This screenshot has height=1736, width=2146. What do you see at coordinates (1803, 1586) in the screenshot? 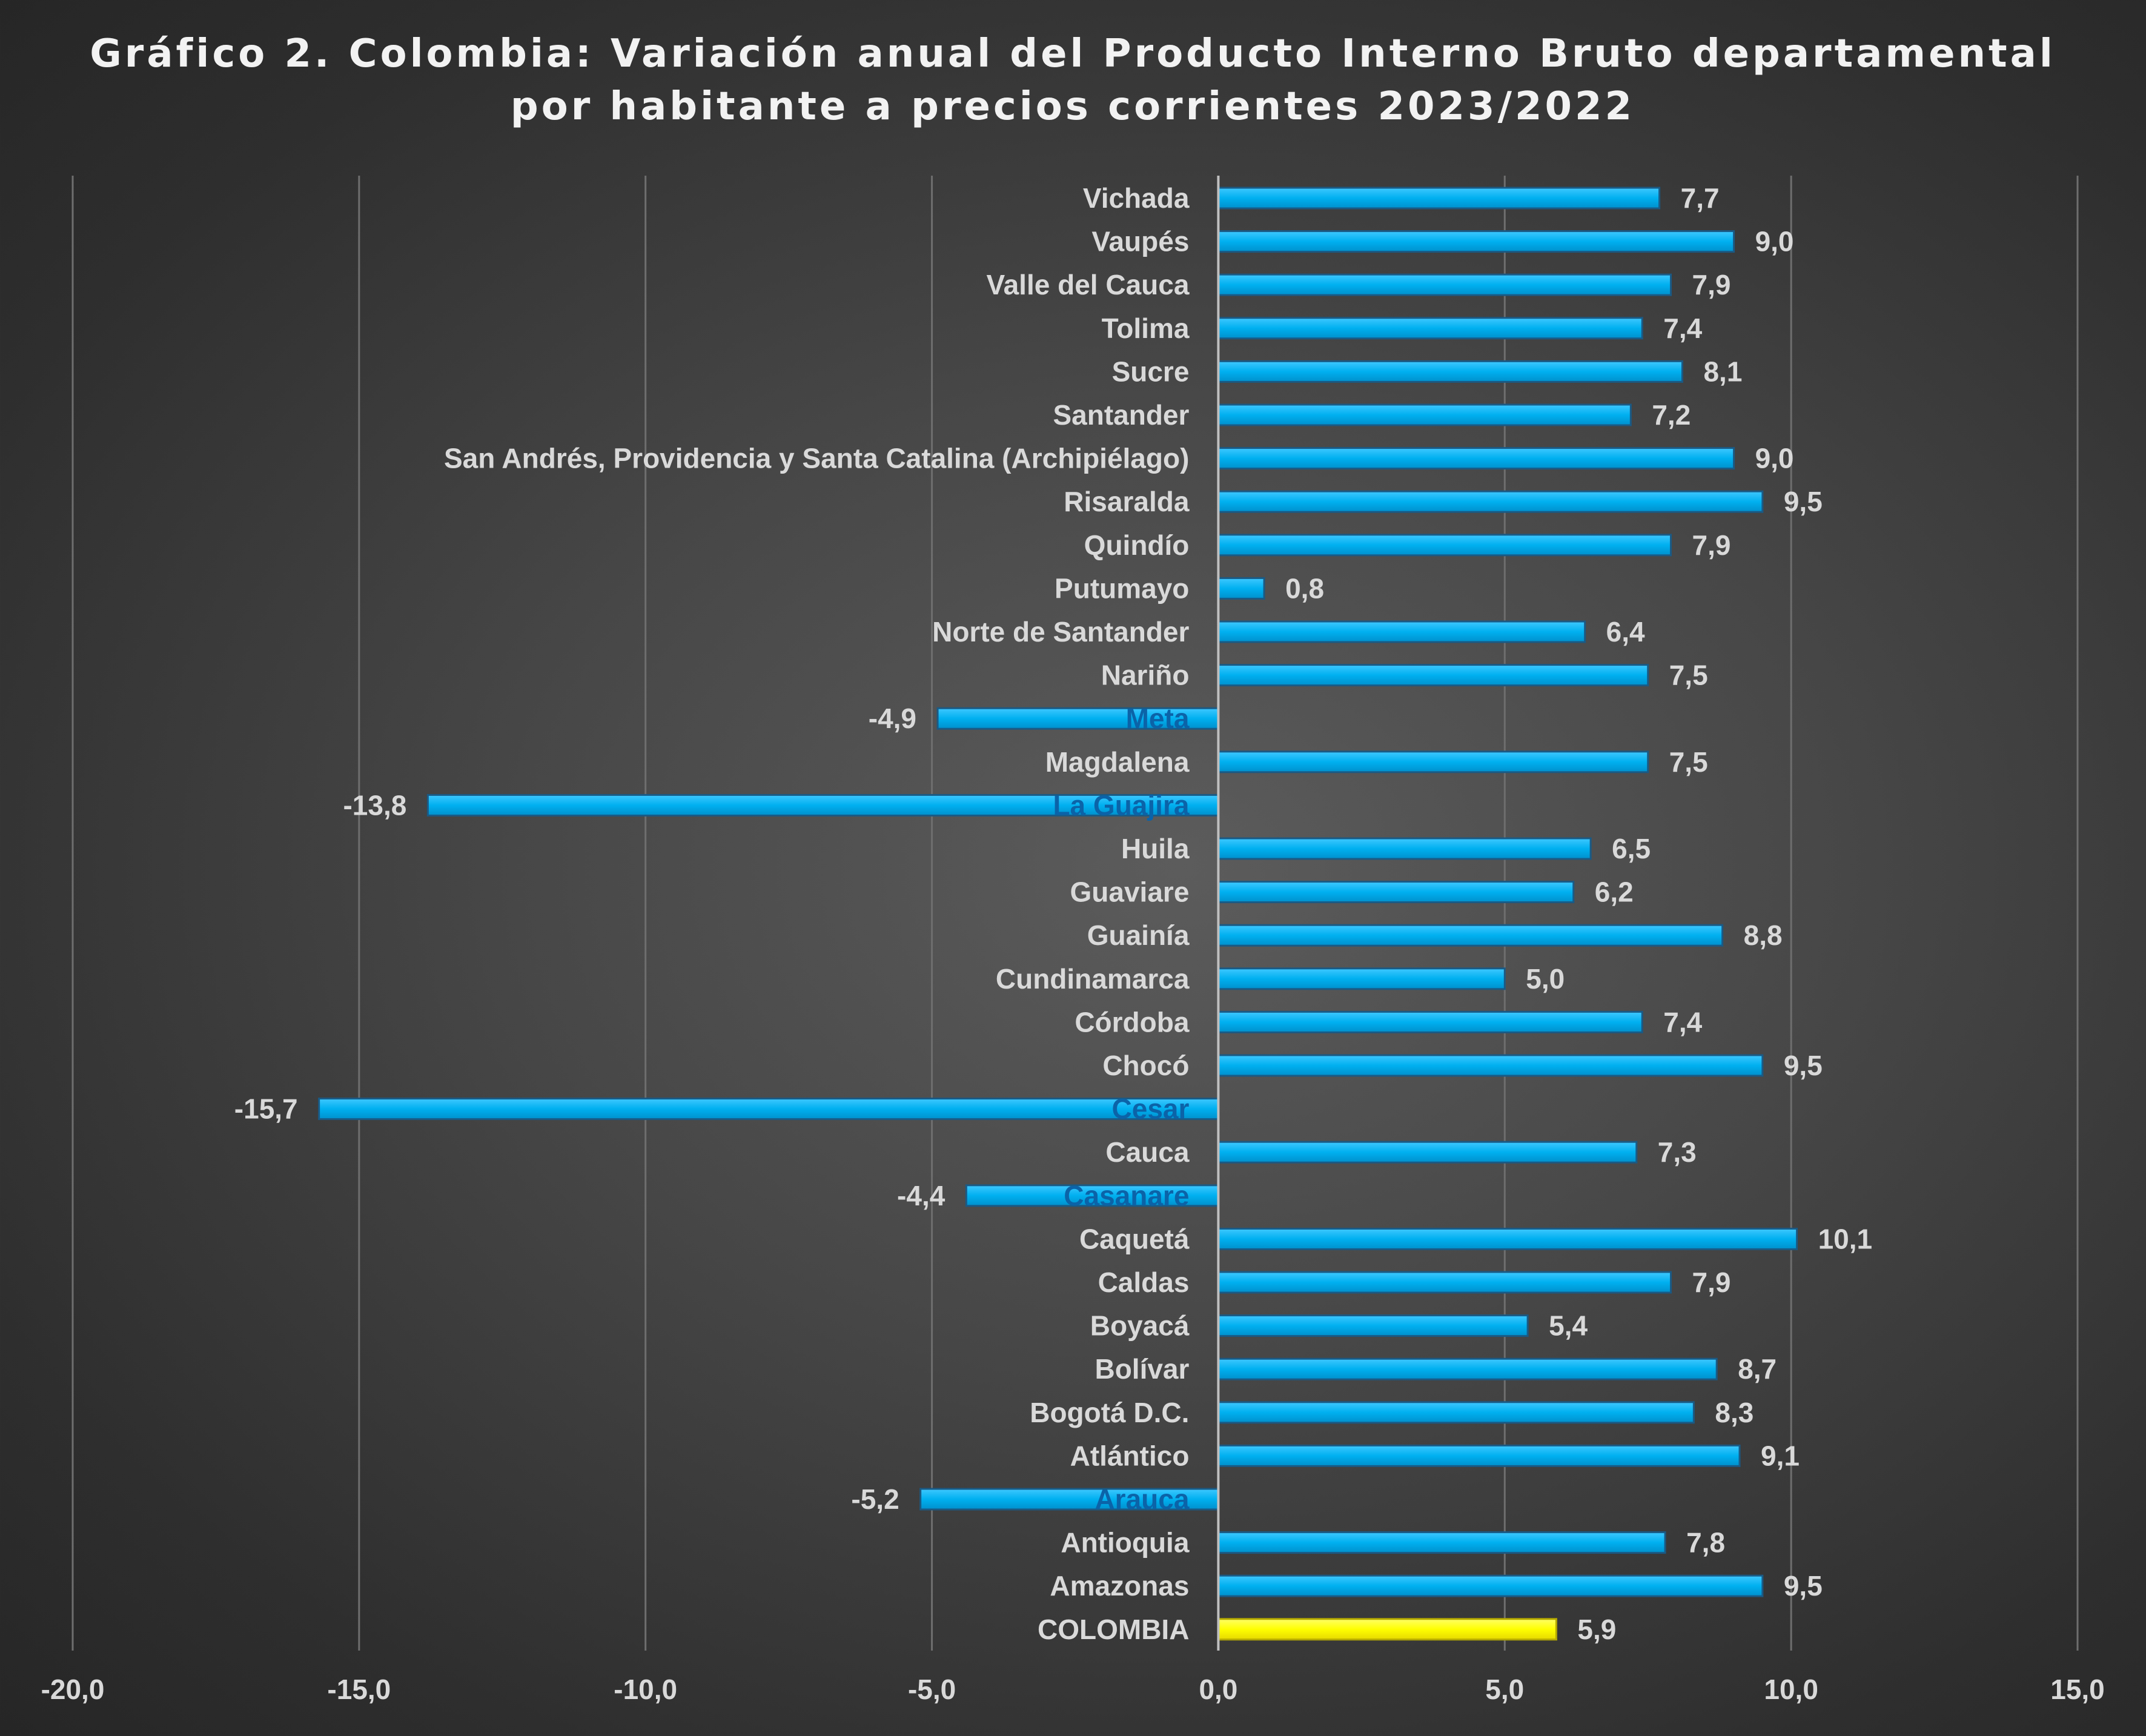
I see `value-label-32: 9,5` at bounding box center [1803, 1586].